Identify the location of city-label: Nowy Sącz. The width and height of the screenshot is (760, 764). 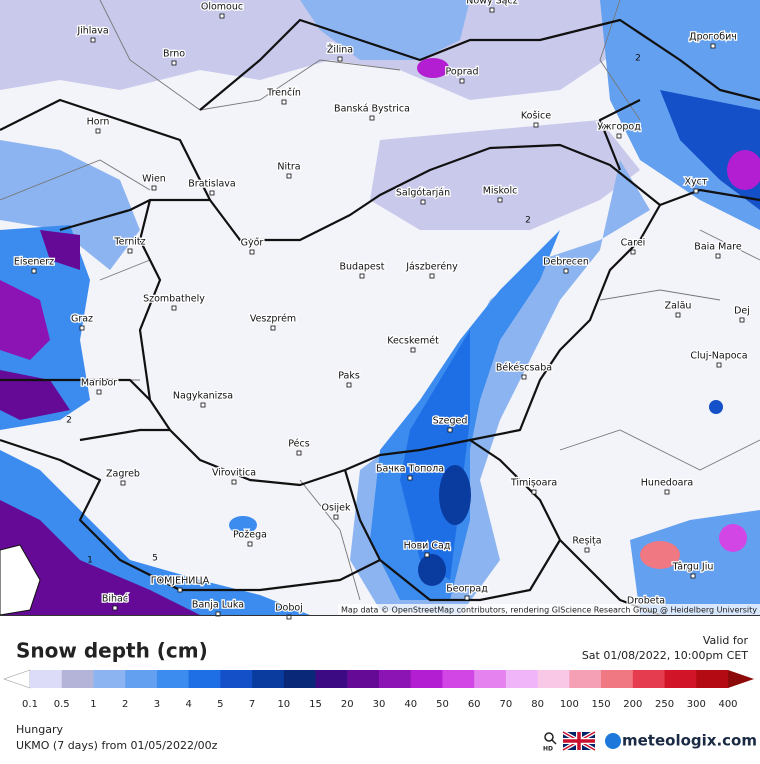
(491, 3).